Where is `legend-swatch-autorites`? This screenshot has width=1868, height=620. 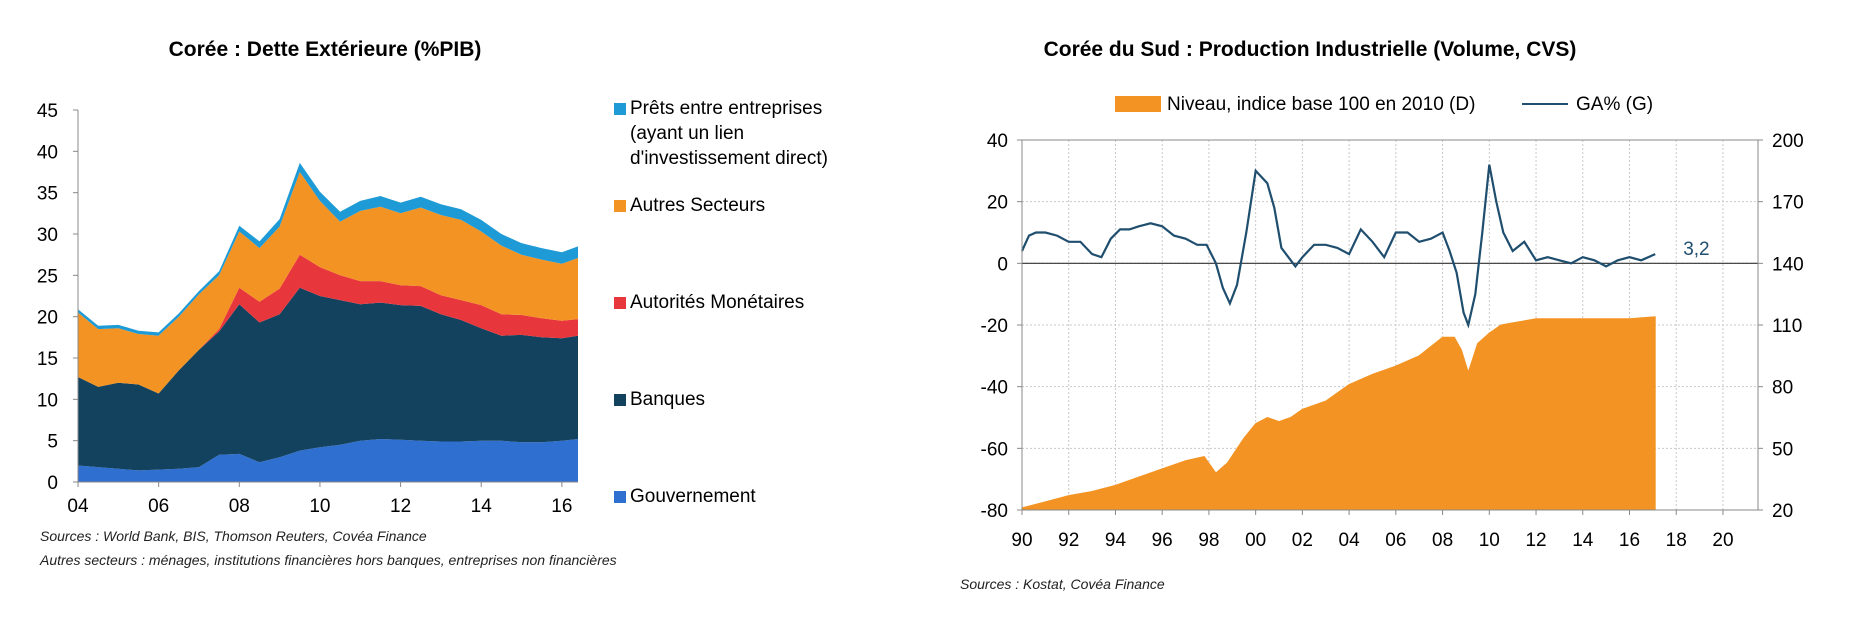
legend-swatch-autorites is located at coordinates (620, 303).